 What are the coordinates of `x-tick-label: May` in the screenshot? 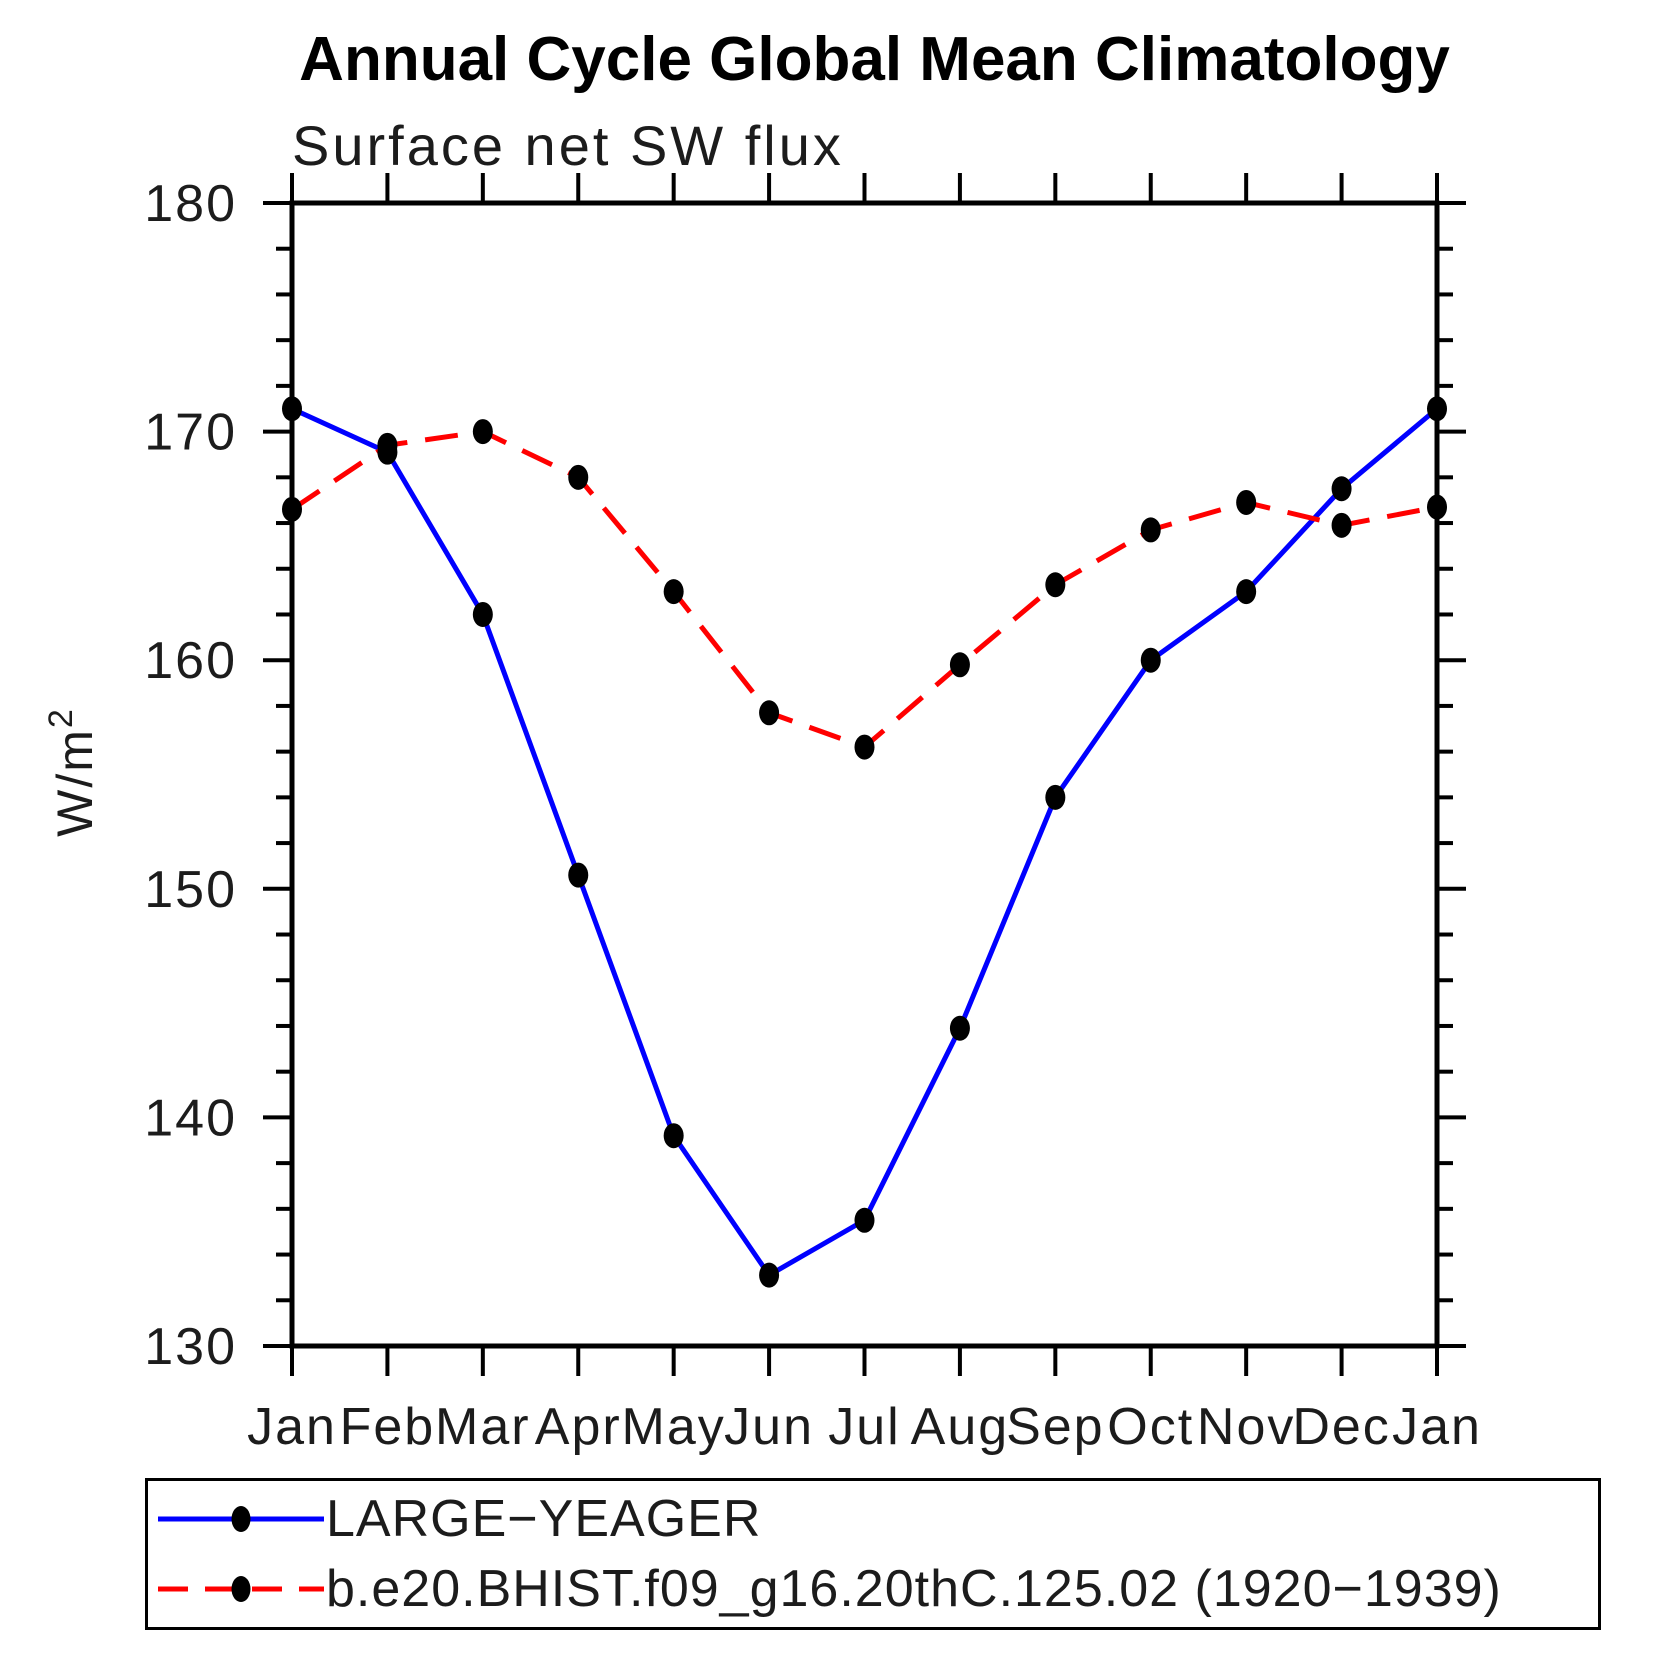 It's located at (674, 1427).